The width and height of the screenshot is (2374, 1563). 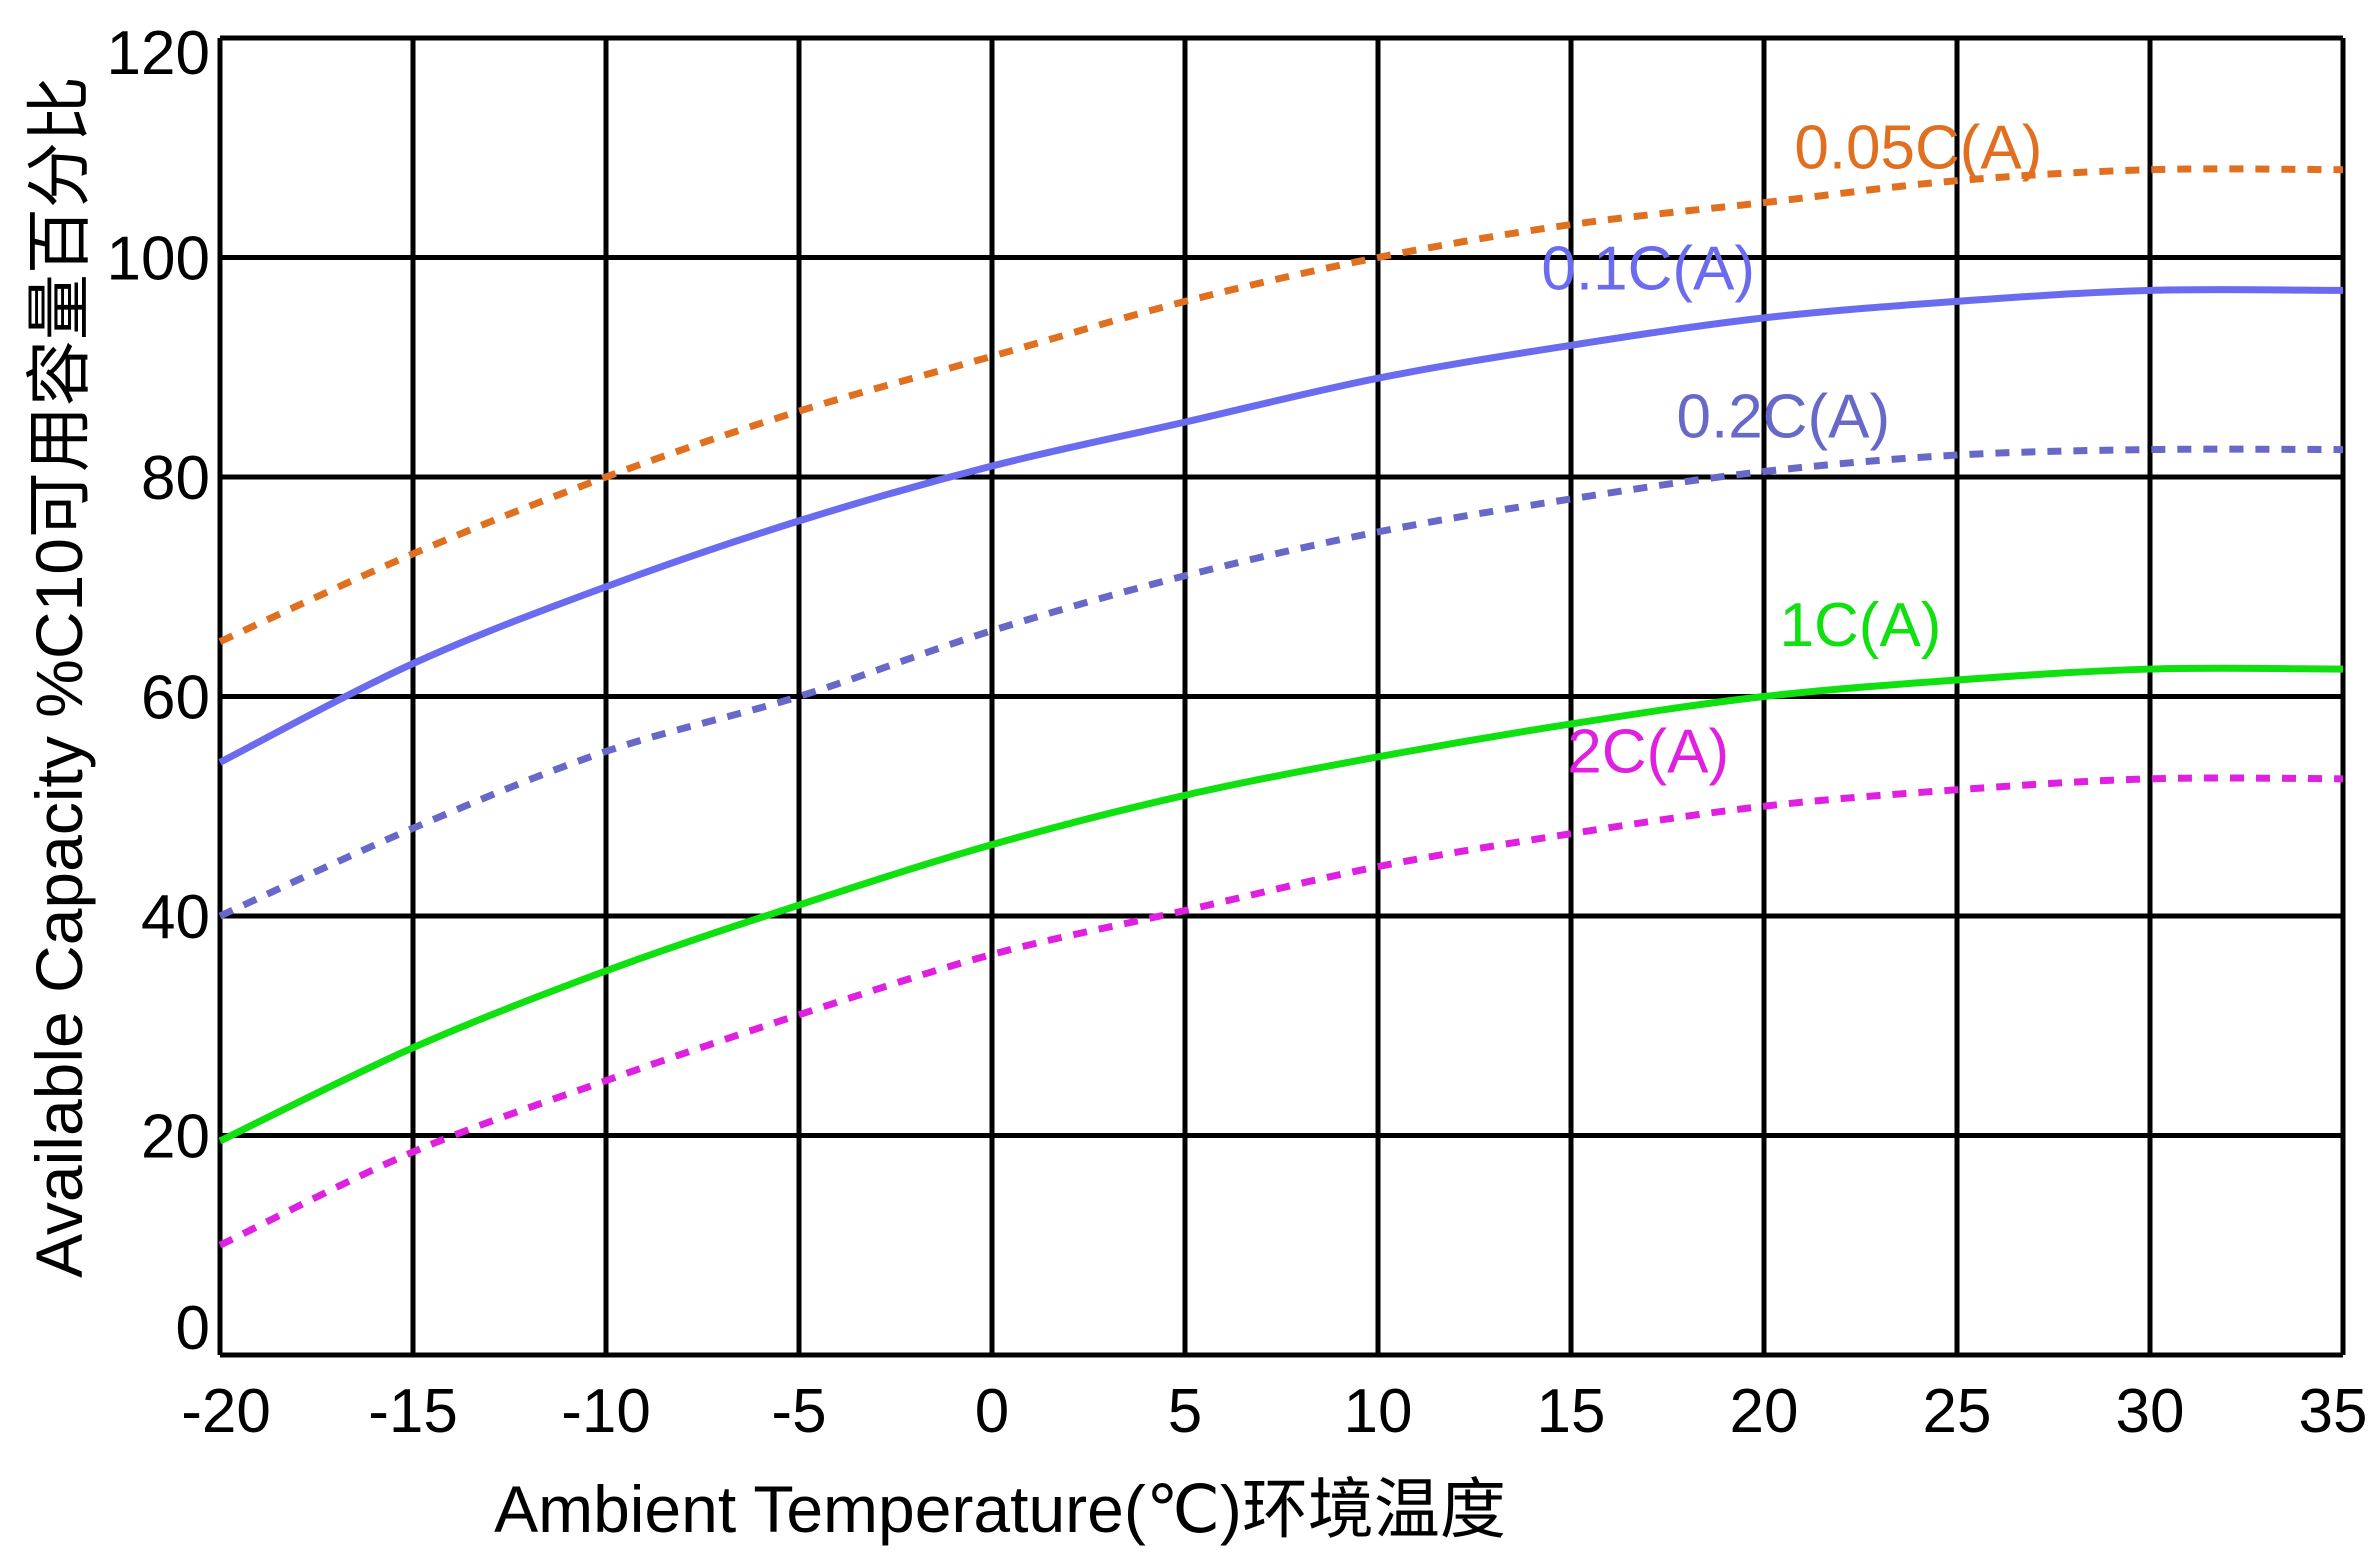 I want to click on x-tick-label: -15, so click(x=413, y=1411).